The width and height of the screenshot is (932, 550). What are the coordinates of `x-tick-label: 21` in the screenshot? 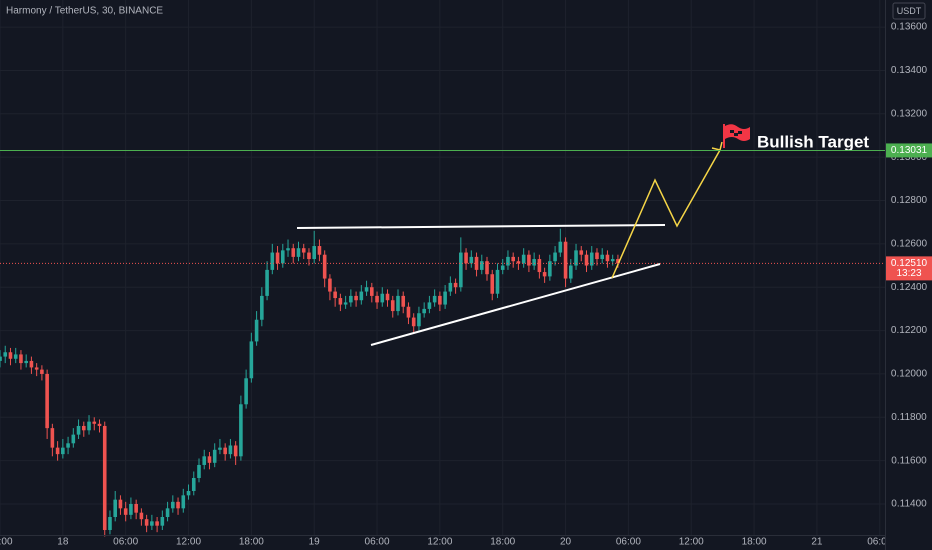 It's located at (817, 542).